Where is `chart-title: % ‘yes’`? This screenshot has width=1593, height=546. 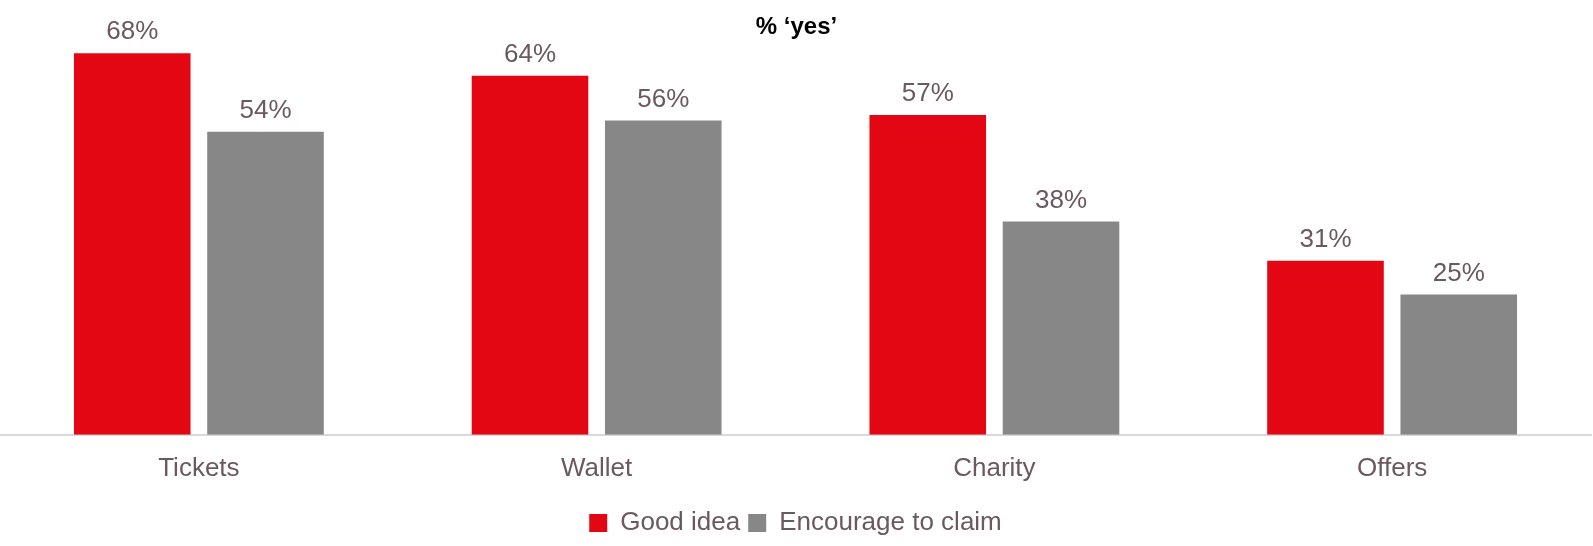
chart-title: % ‘yes’ is located at coordinates (796, 25).